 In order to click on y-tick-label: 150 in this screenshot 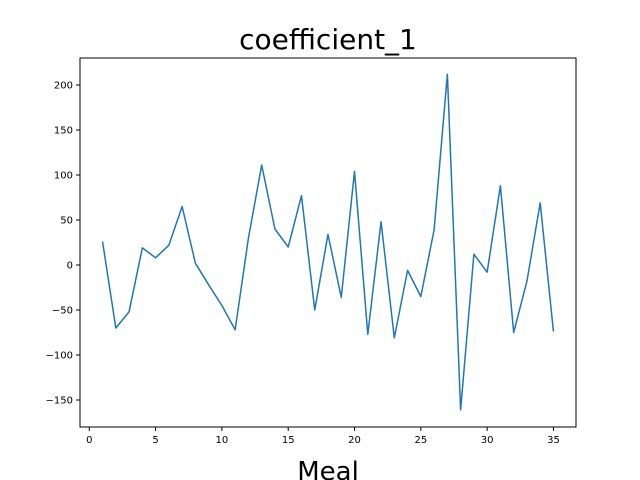, I will do `click(63, 131)`.